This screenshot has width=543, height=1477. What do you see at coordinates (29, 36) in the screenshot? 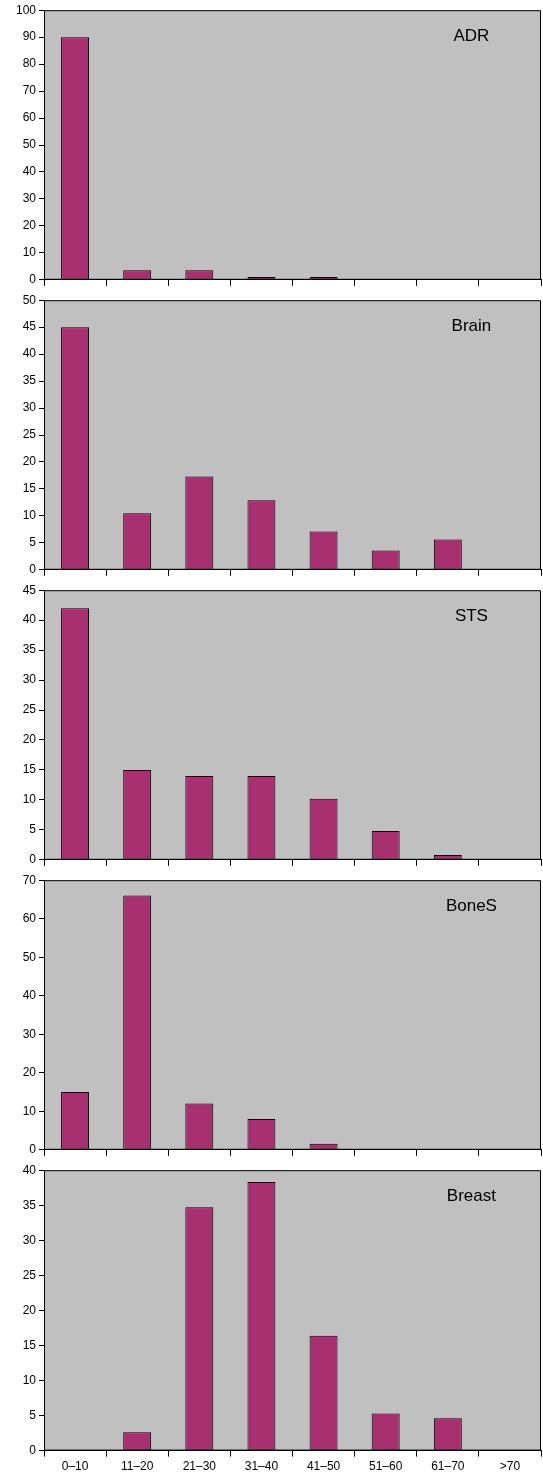
I see `y-tick-label: 90` at bounding box center [29, 36].